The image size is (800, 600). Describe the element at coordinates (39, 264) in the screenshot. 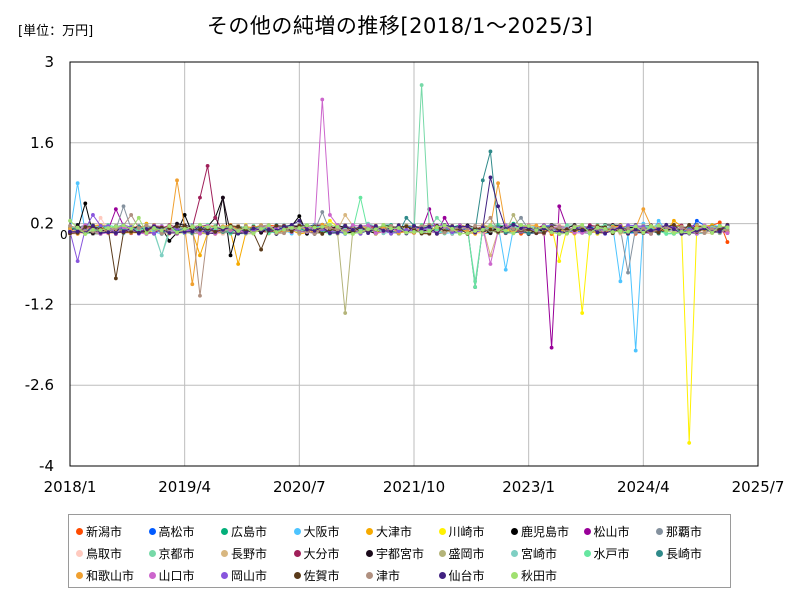

I see `y-axis-ticks: 3 1.6 0.2 -1.2 -2.6 -4` at that location.